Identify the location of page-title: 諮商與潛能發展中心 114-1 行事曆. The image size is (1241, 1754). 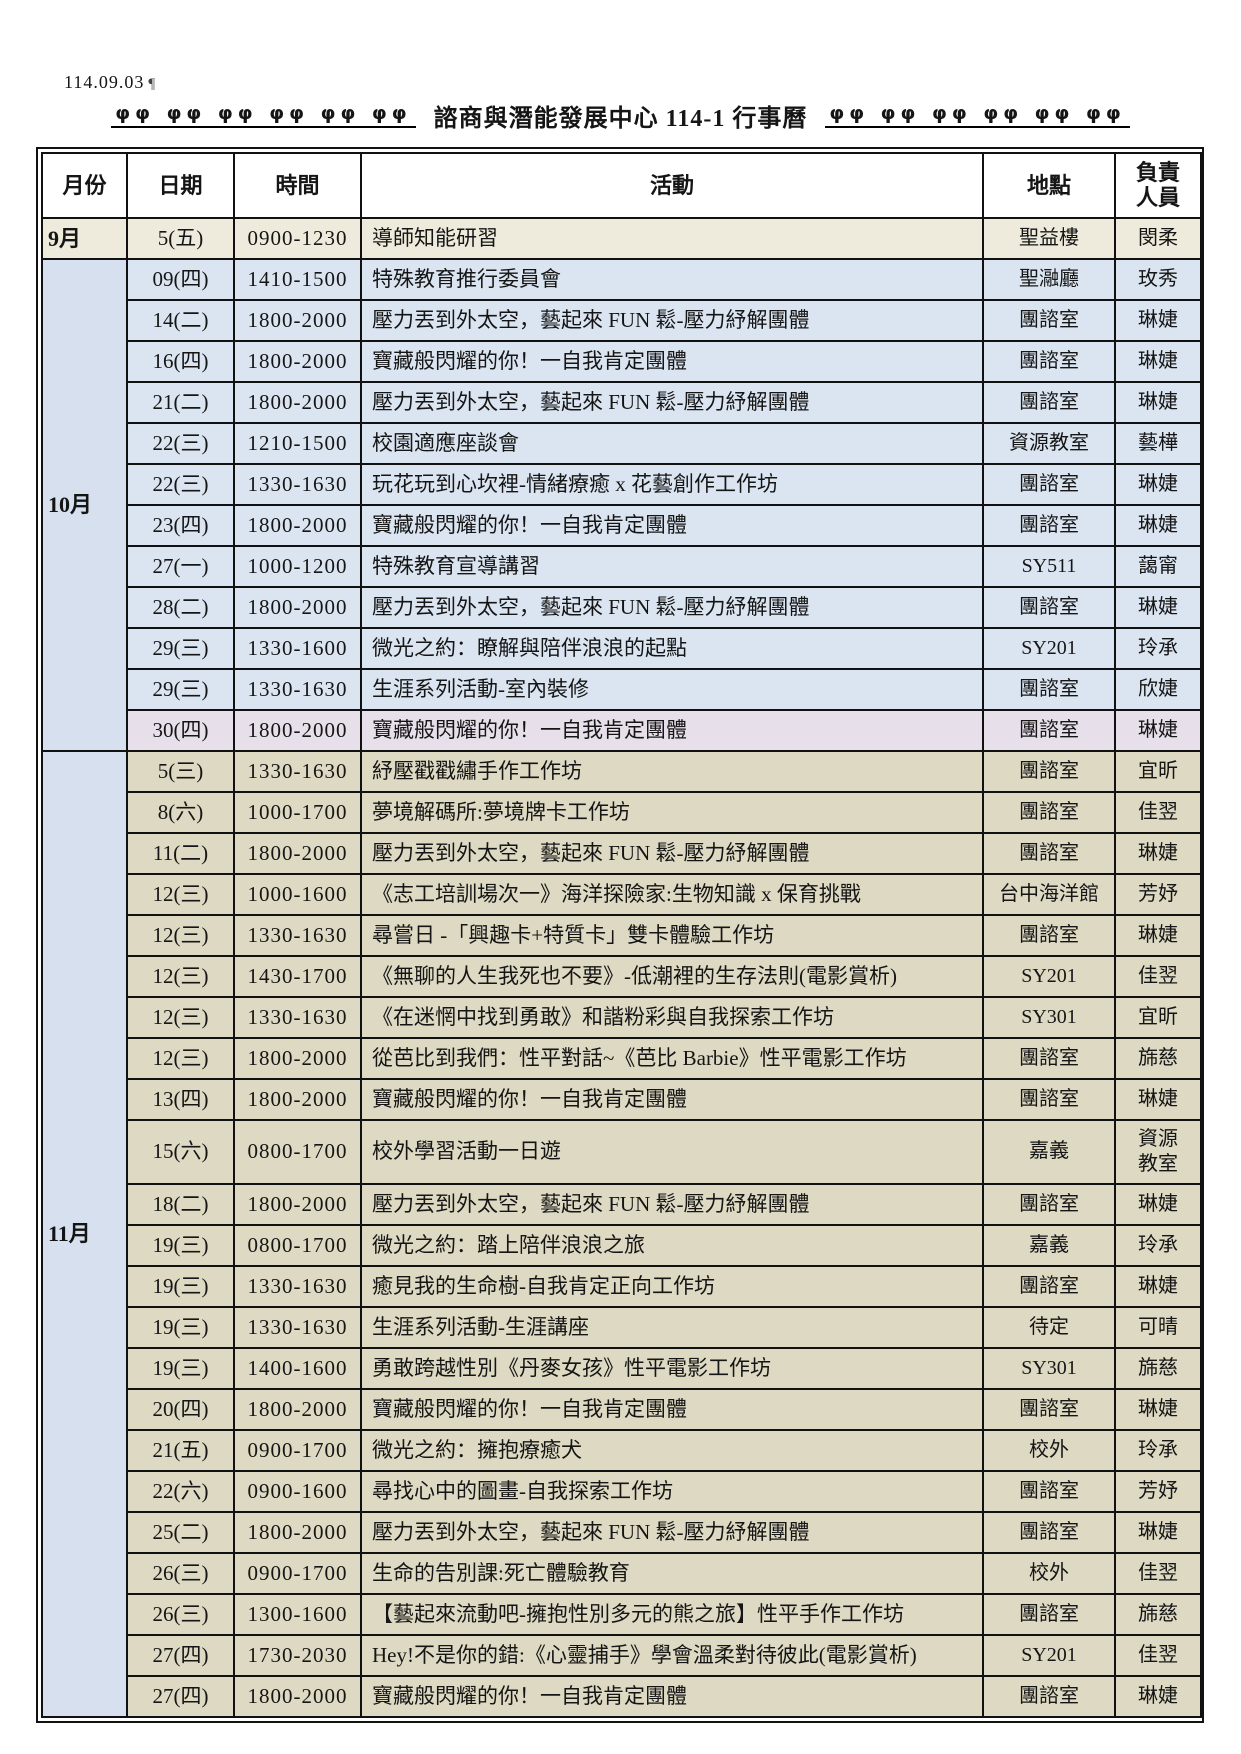
(620, 119).